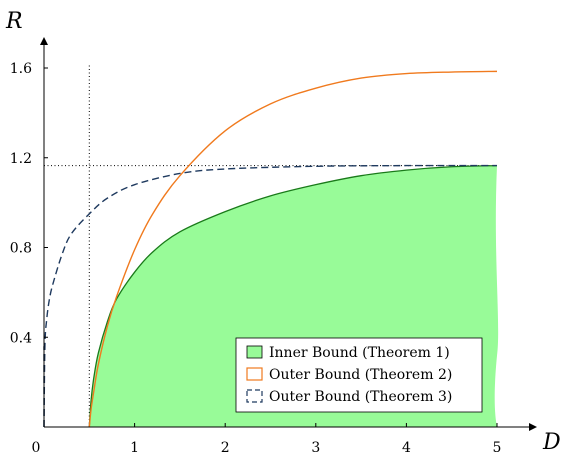  I want to click on y-axis-label: R, so click(14, 21).